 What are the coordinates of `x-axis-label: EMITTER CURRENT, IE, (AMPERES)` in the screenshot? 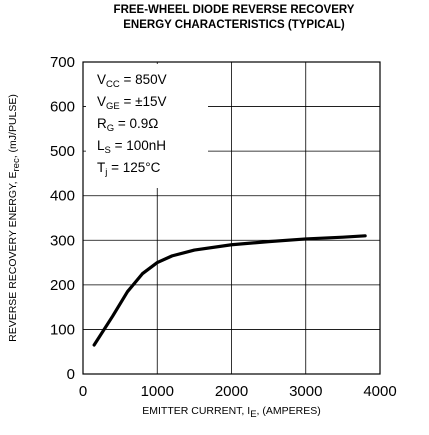 It's located at (231, 412).